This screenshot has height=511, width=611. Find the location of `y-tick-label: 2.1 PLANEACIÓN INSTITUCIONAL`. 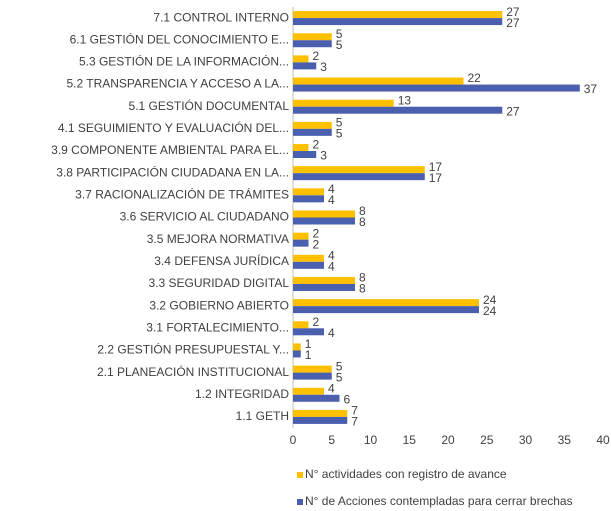

y-tick-label: 2.1 PLANEACIÓN INSTITUCIONAL is located at coordinates (193, 371).